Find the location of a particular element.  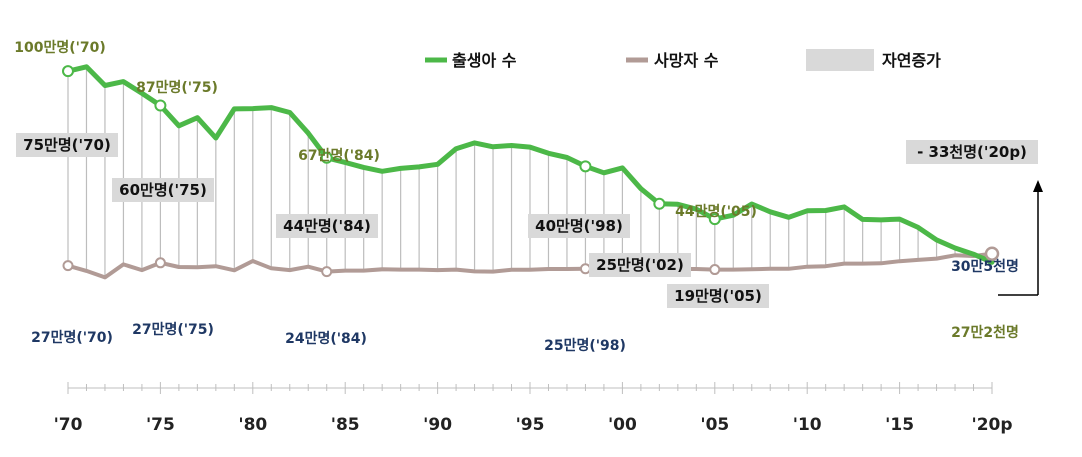

birth-annotation: 100만명('70) is located at coordinates (60, 47).